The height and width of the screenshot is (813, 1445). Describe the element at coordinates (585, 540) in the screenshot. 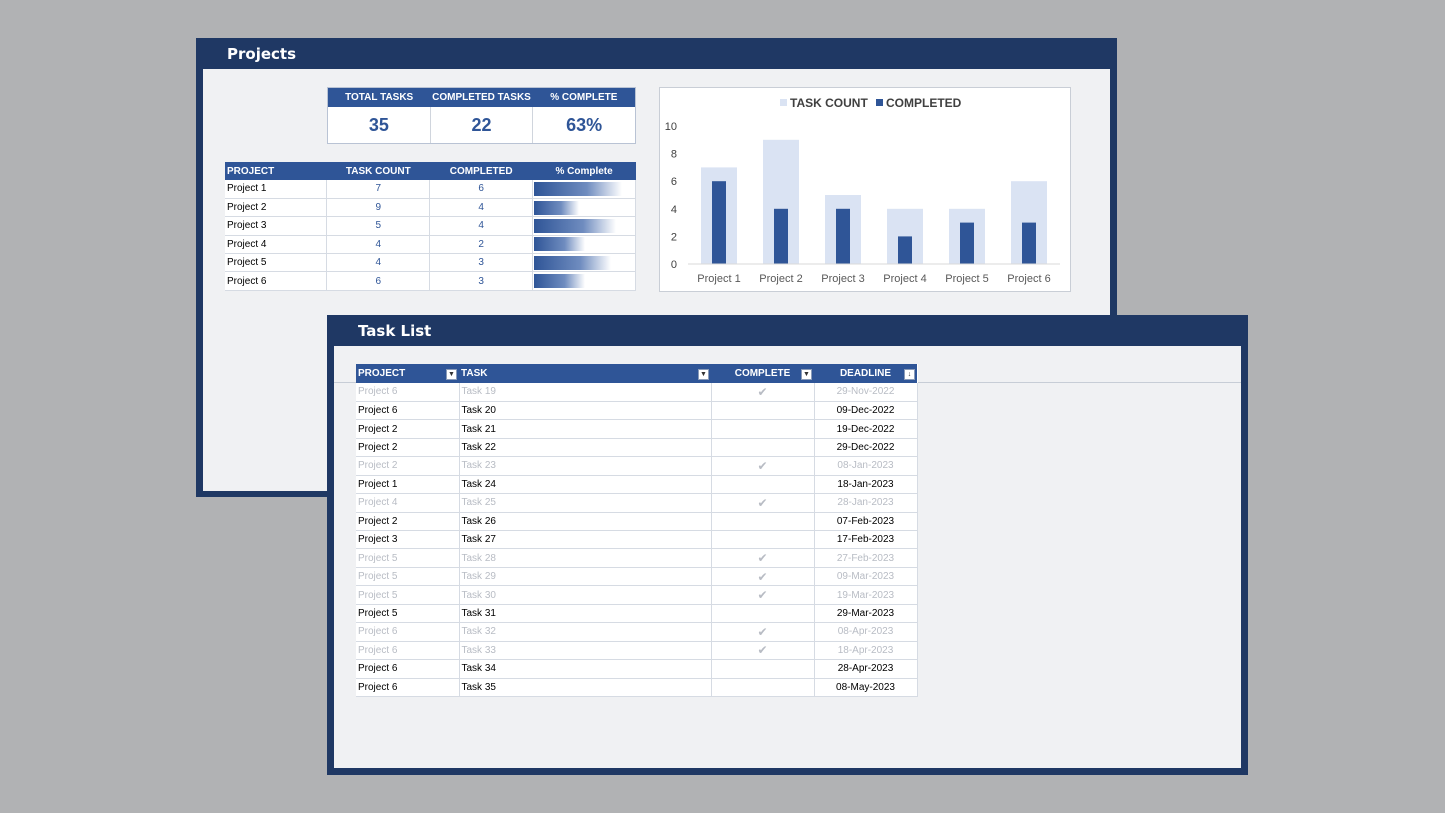

I see `task-name-cell: Task 27` at that location.